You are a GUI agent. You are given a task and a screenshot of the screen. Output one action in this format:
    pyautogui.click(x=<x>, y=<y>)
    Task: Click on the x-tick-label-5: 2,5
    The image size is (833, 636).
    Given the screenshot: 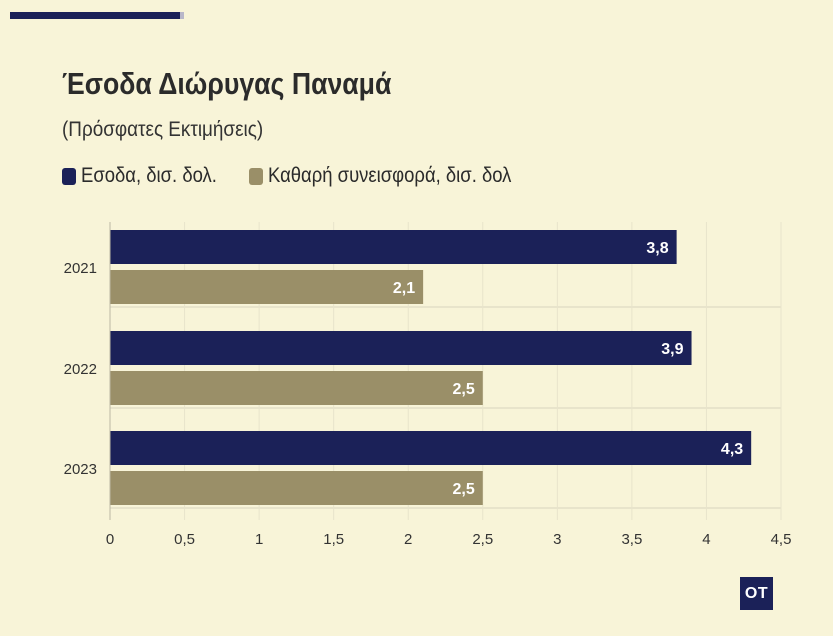 What is the action you would take?
    pyautogui.click(x=482, y=539)
    